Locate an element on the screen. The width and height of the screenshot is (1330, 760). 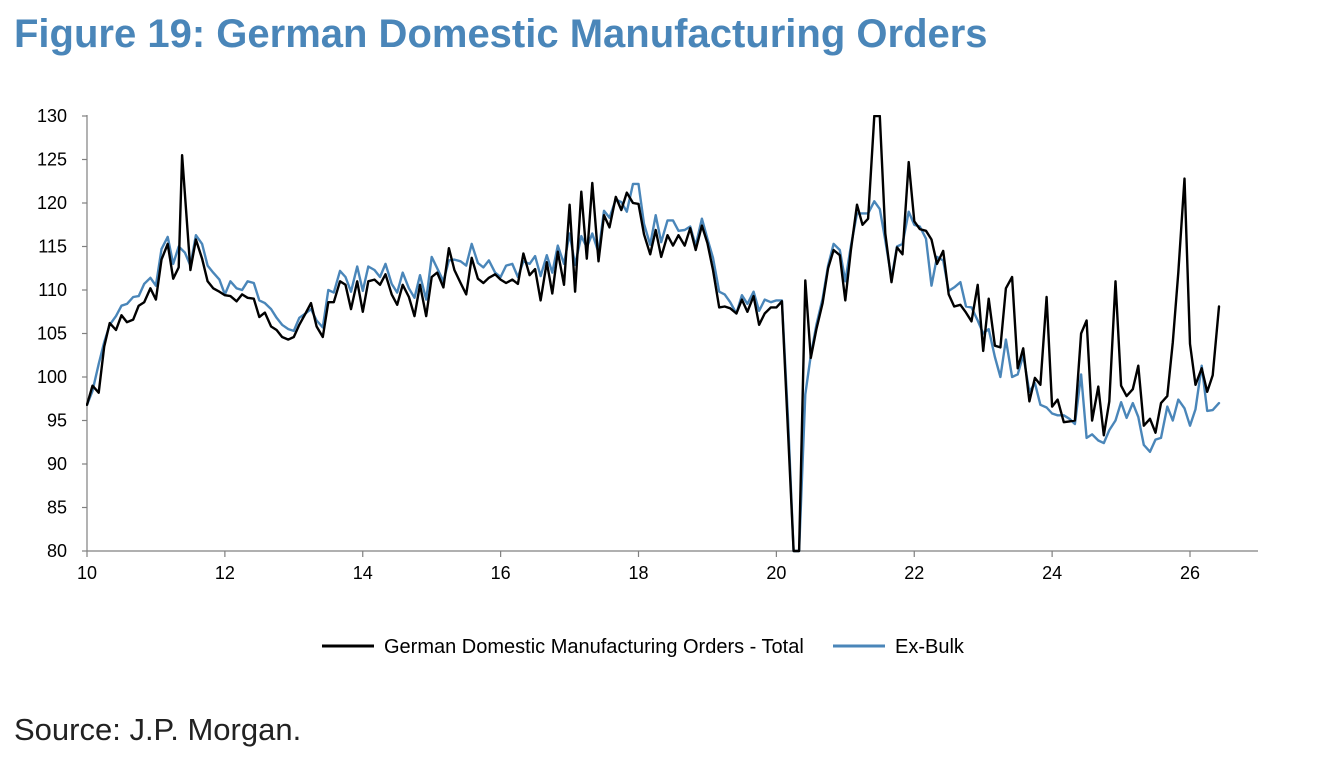
y-axis-ticks: 80 85 90 95 100 105 110 115 120 125 130 is located at coordinates (62, 333).